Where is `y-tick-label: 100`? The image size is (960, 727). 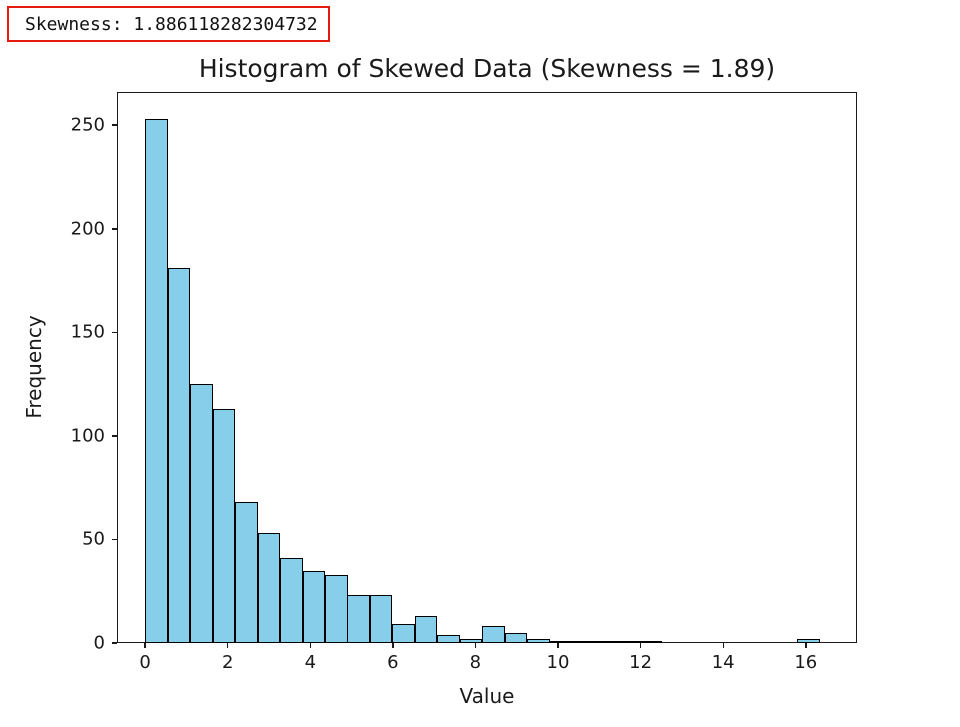 y-tick-label: 100 is located at coordinates (87, 436).